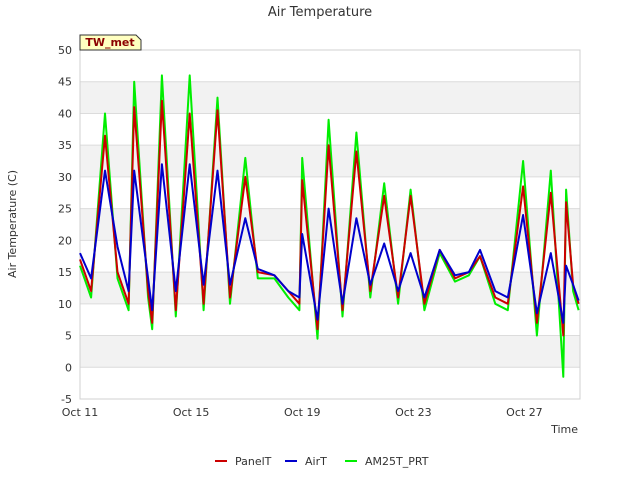 This screenshot has width=640, height=480. What do you see at coordinates (68, 336) in the screenshot?
I see `y-tick-label: 5` at bounding box center [68, 336].